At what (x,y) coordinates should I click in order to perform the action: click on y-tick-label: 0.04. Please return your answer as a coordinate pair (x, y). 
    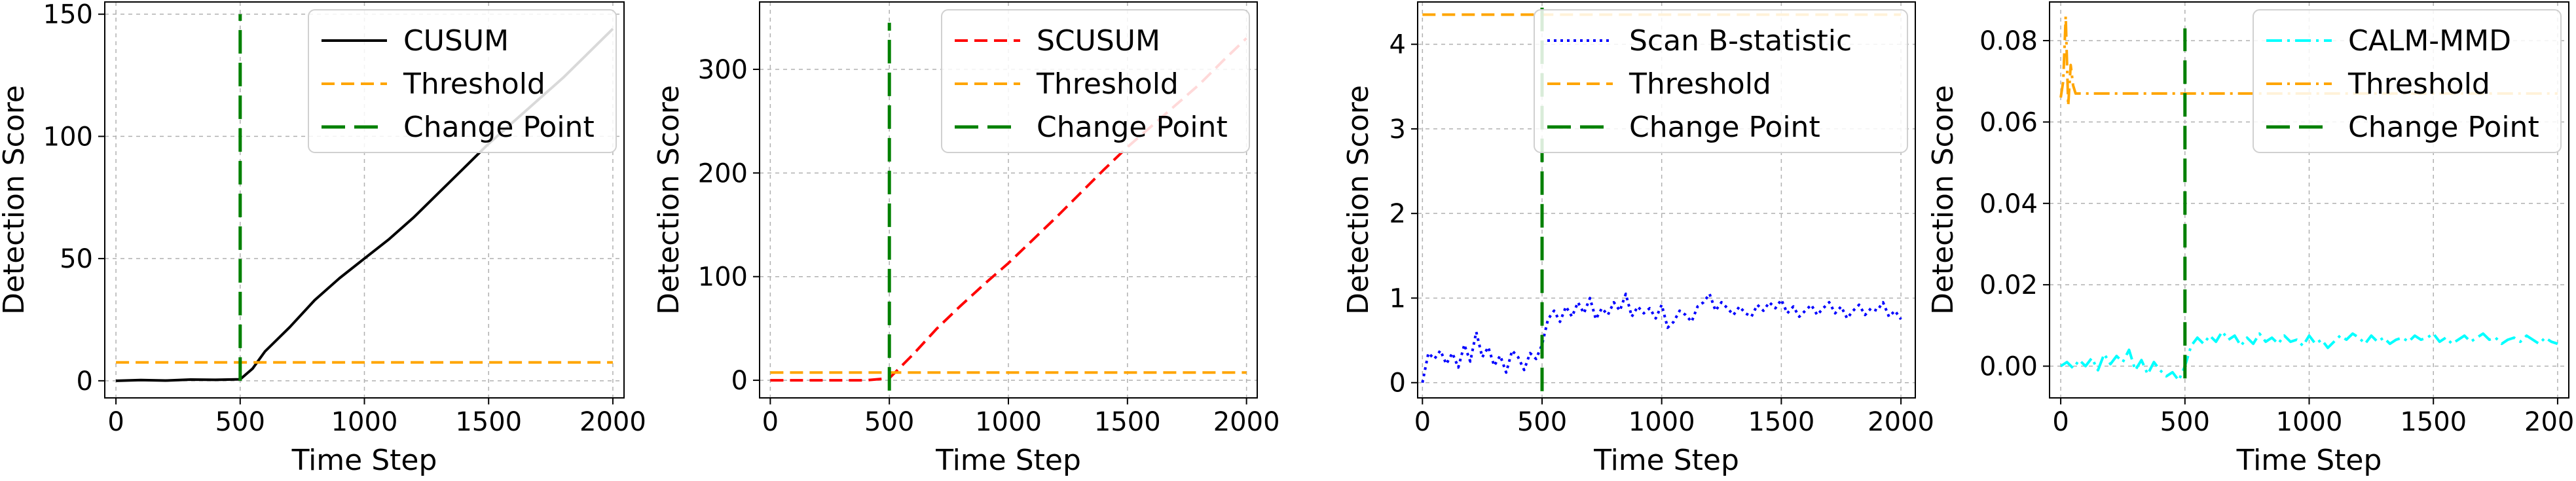
    Looking at the image, I should click on (2008, 204).